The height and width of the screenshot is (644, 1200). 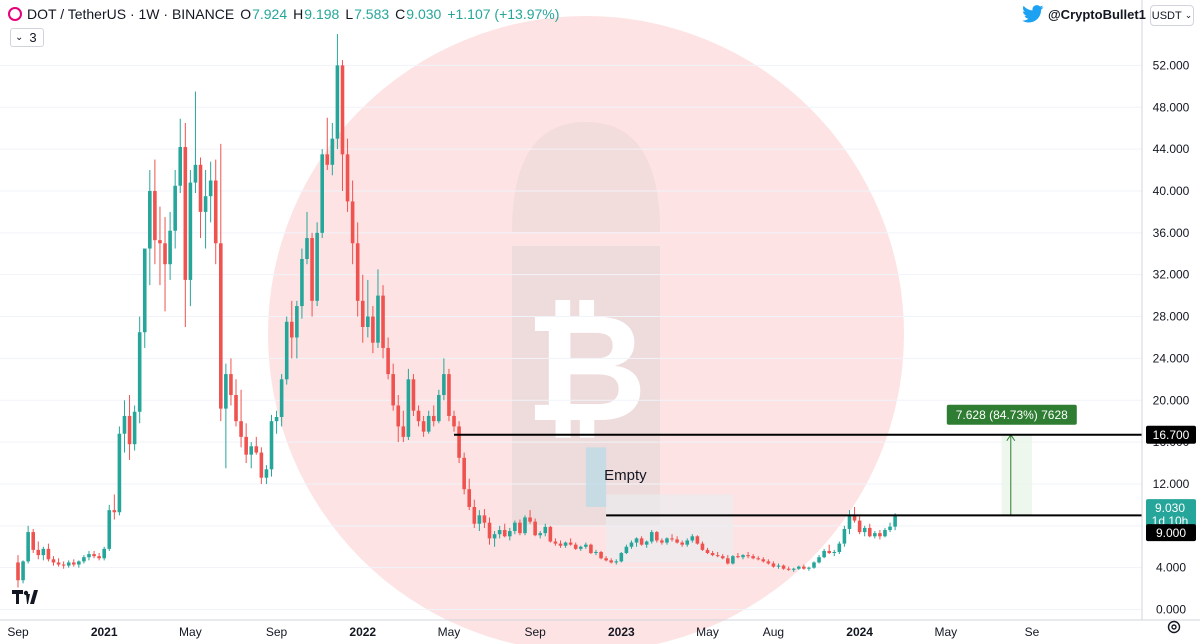 I want to click on high-value: 9.198, so click(x=322, y=14).